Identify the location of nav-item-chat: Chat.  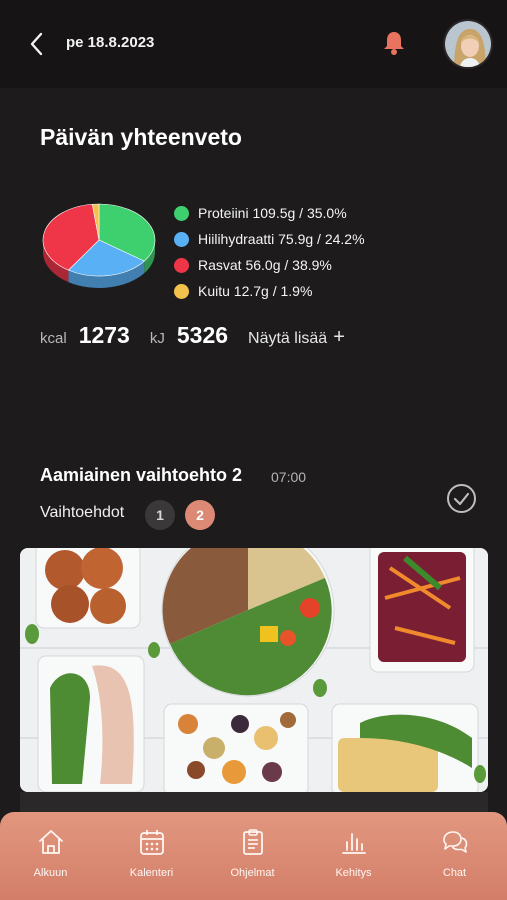
(454, 856).